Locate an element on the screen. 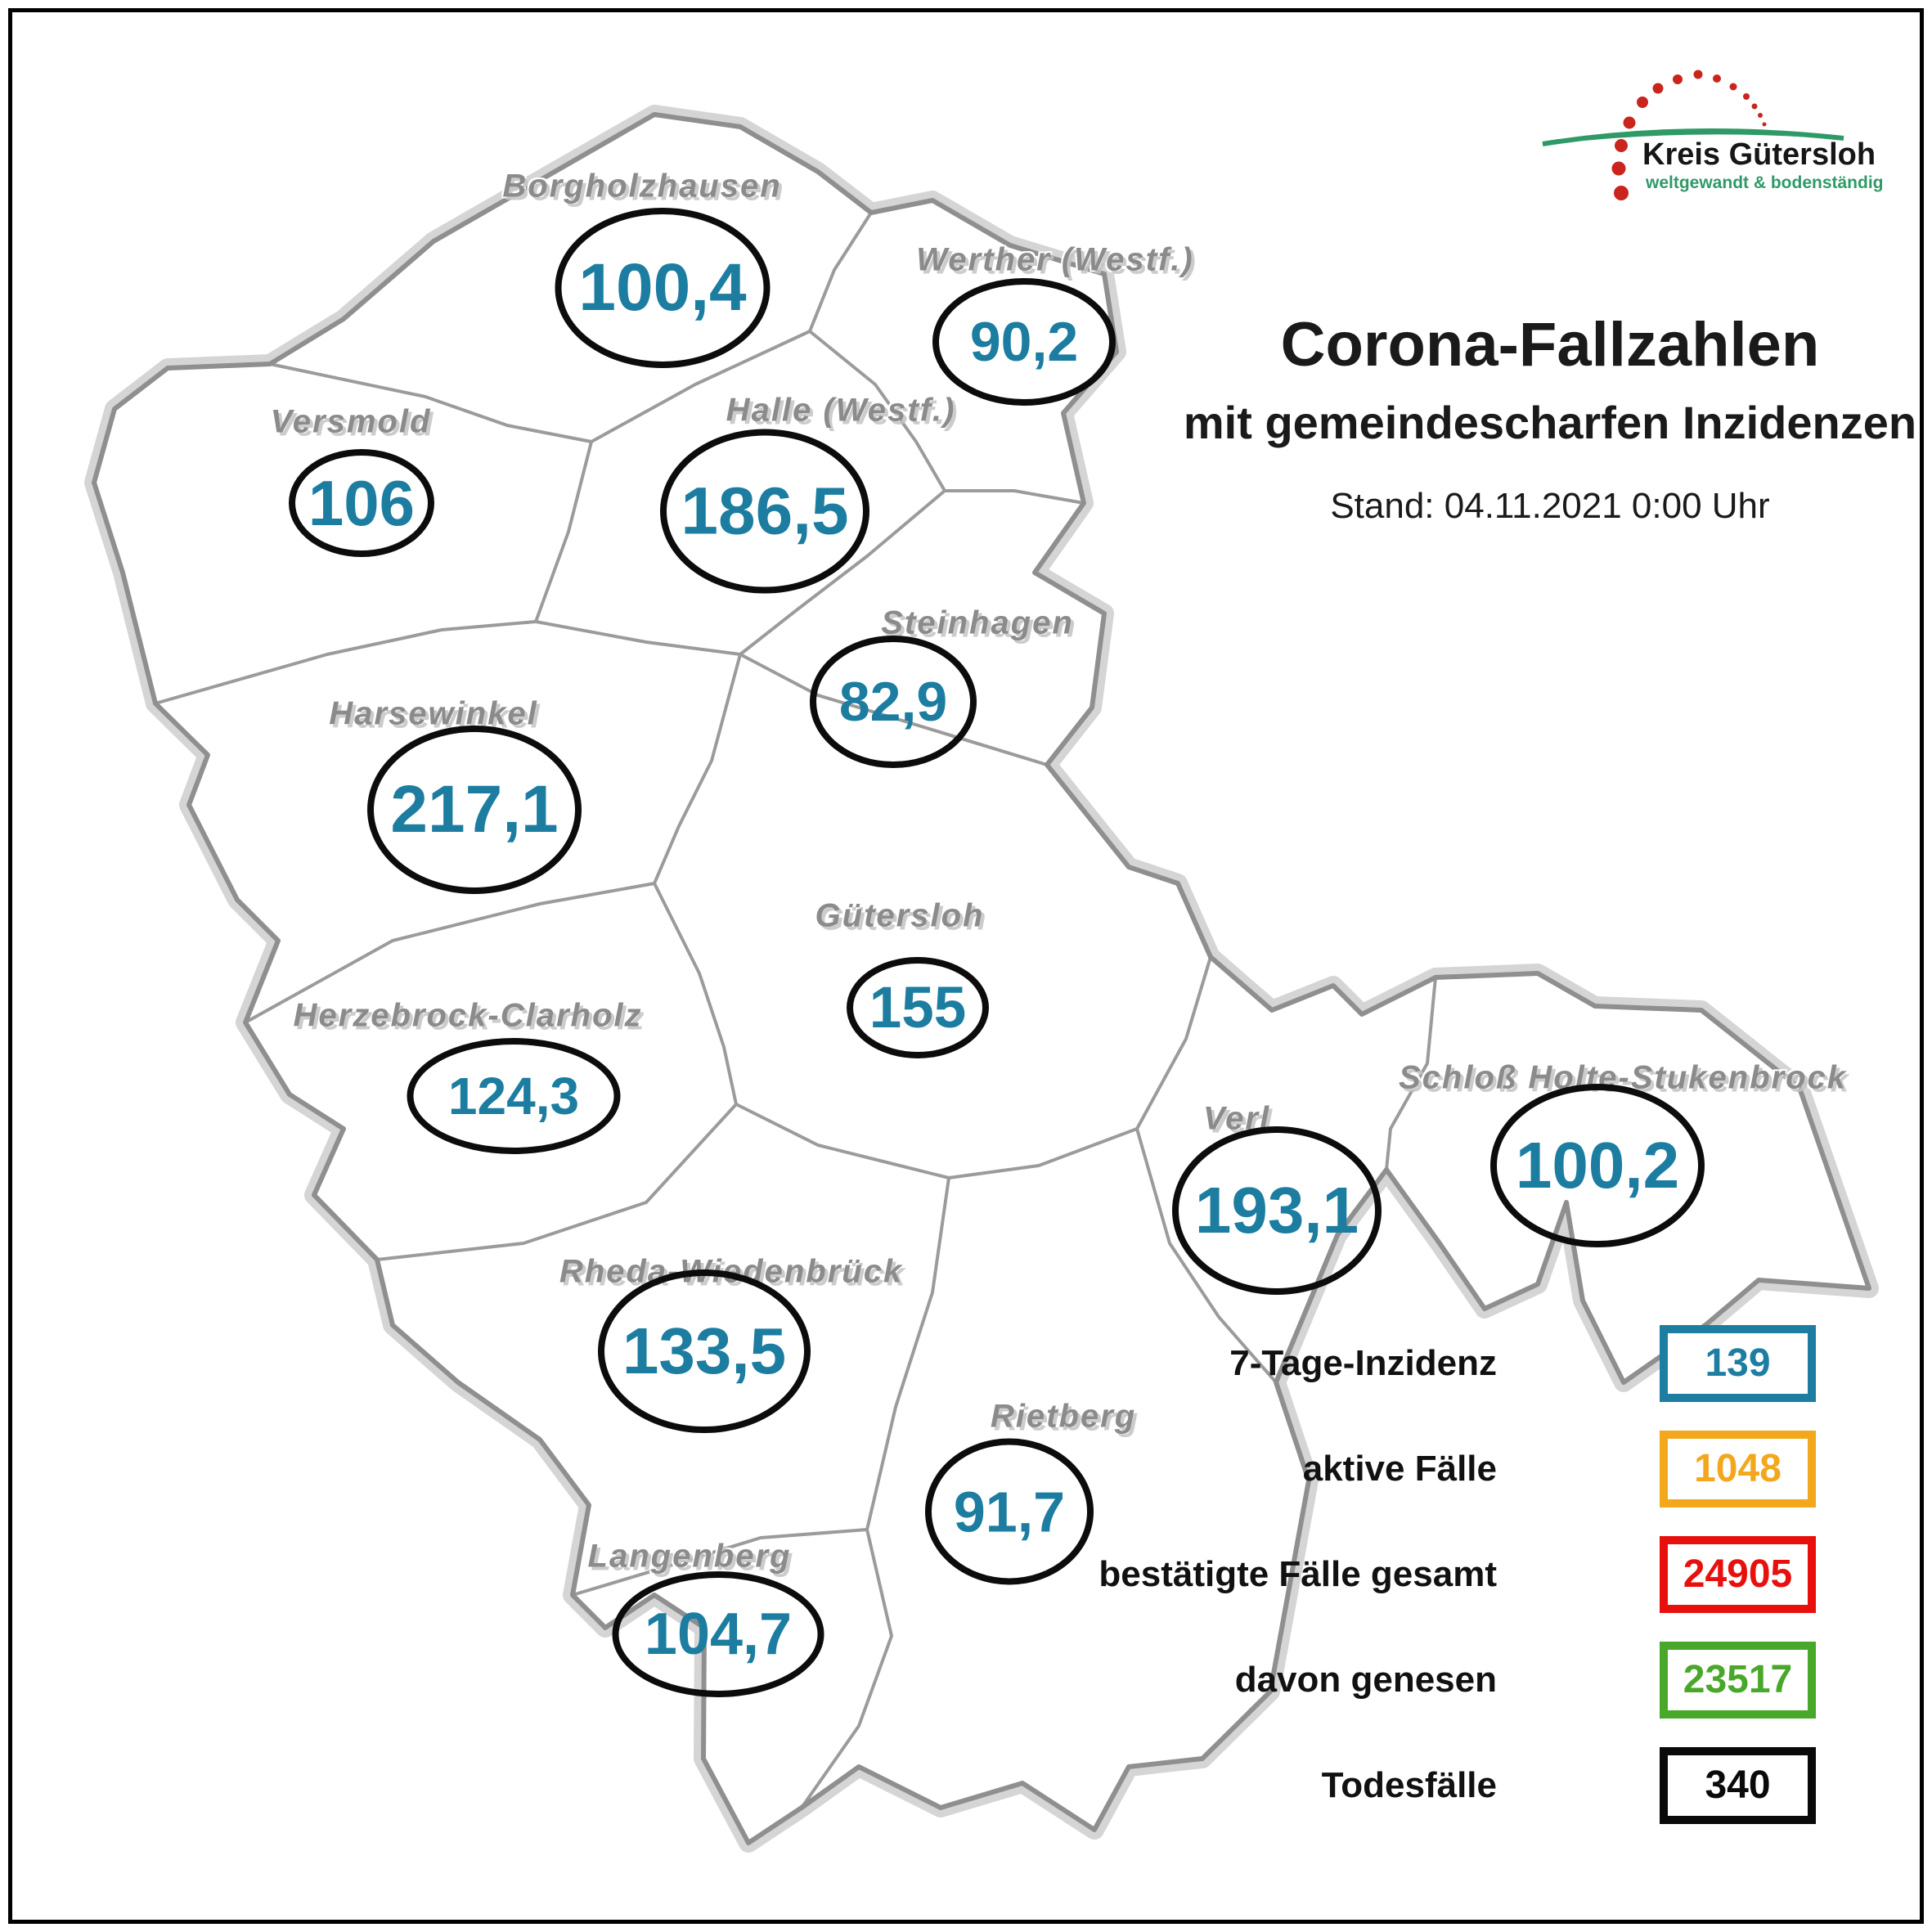 Image resolution: width=1932 pixels, height=1932 pixels. legend-label: aktive Fälle is located at coordinates (1400, 1469).